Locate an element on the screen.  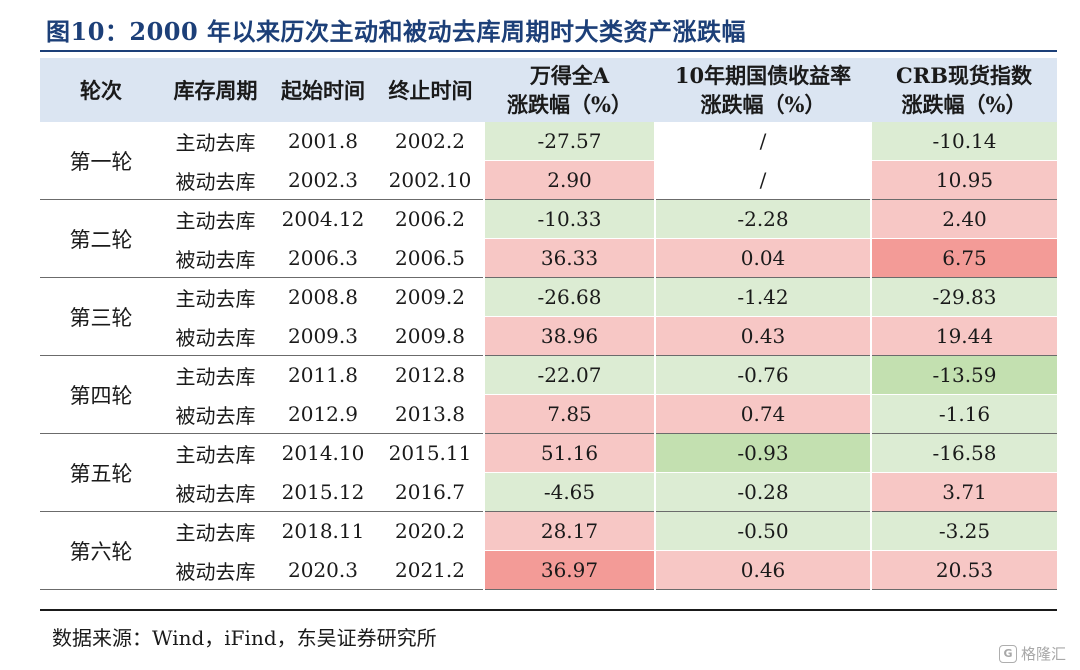
figure-title: 图10：2000 年以来历次主动和被动去库周期时大类资产涨跌幅 is located at coordinates (396, 29).